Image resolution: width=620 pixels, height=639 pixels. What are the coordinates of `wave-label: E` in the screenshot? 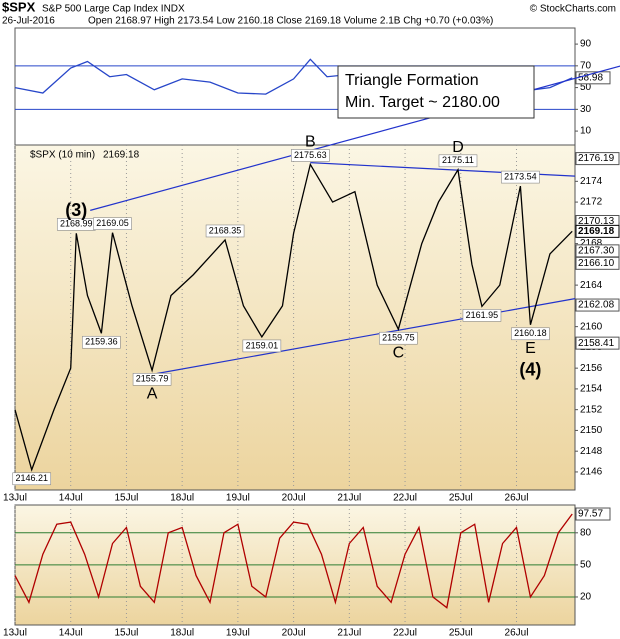 It's located at (530, 348).